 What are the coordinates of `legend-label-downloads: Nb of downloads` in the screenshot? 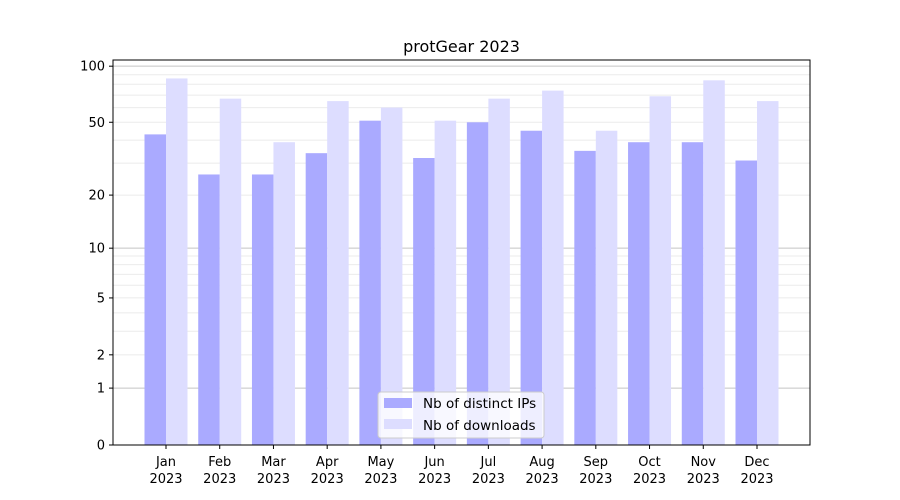 It's located at (479, 426).